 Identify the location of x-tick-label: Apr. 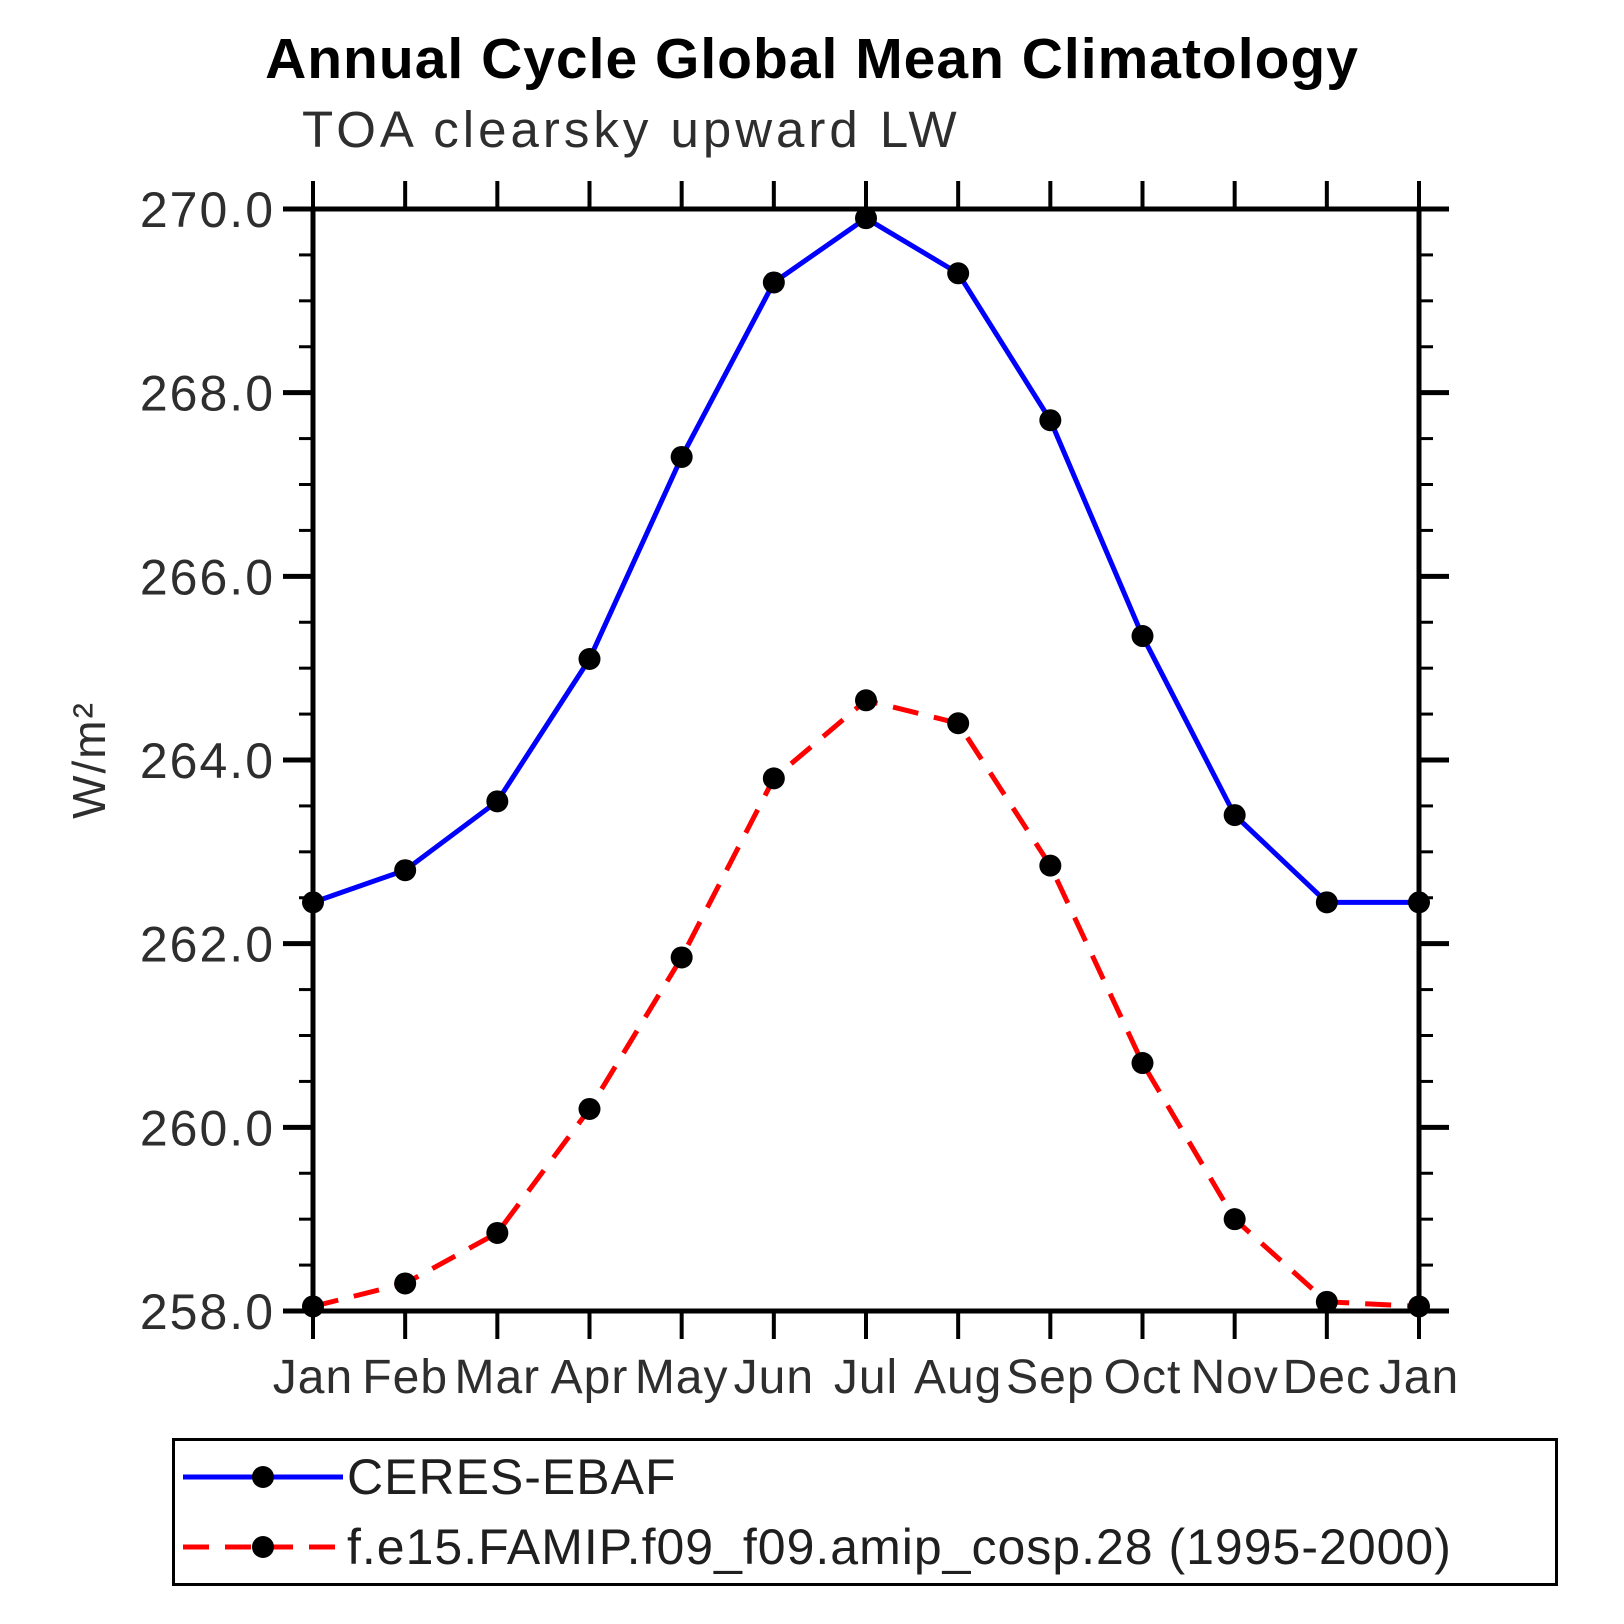
(590, 1377).